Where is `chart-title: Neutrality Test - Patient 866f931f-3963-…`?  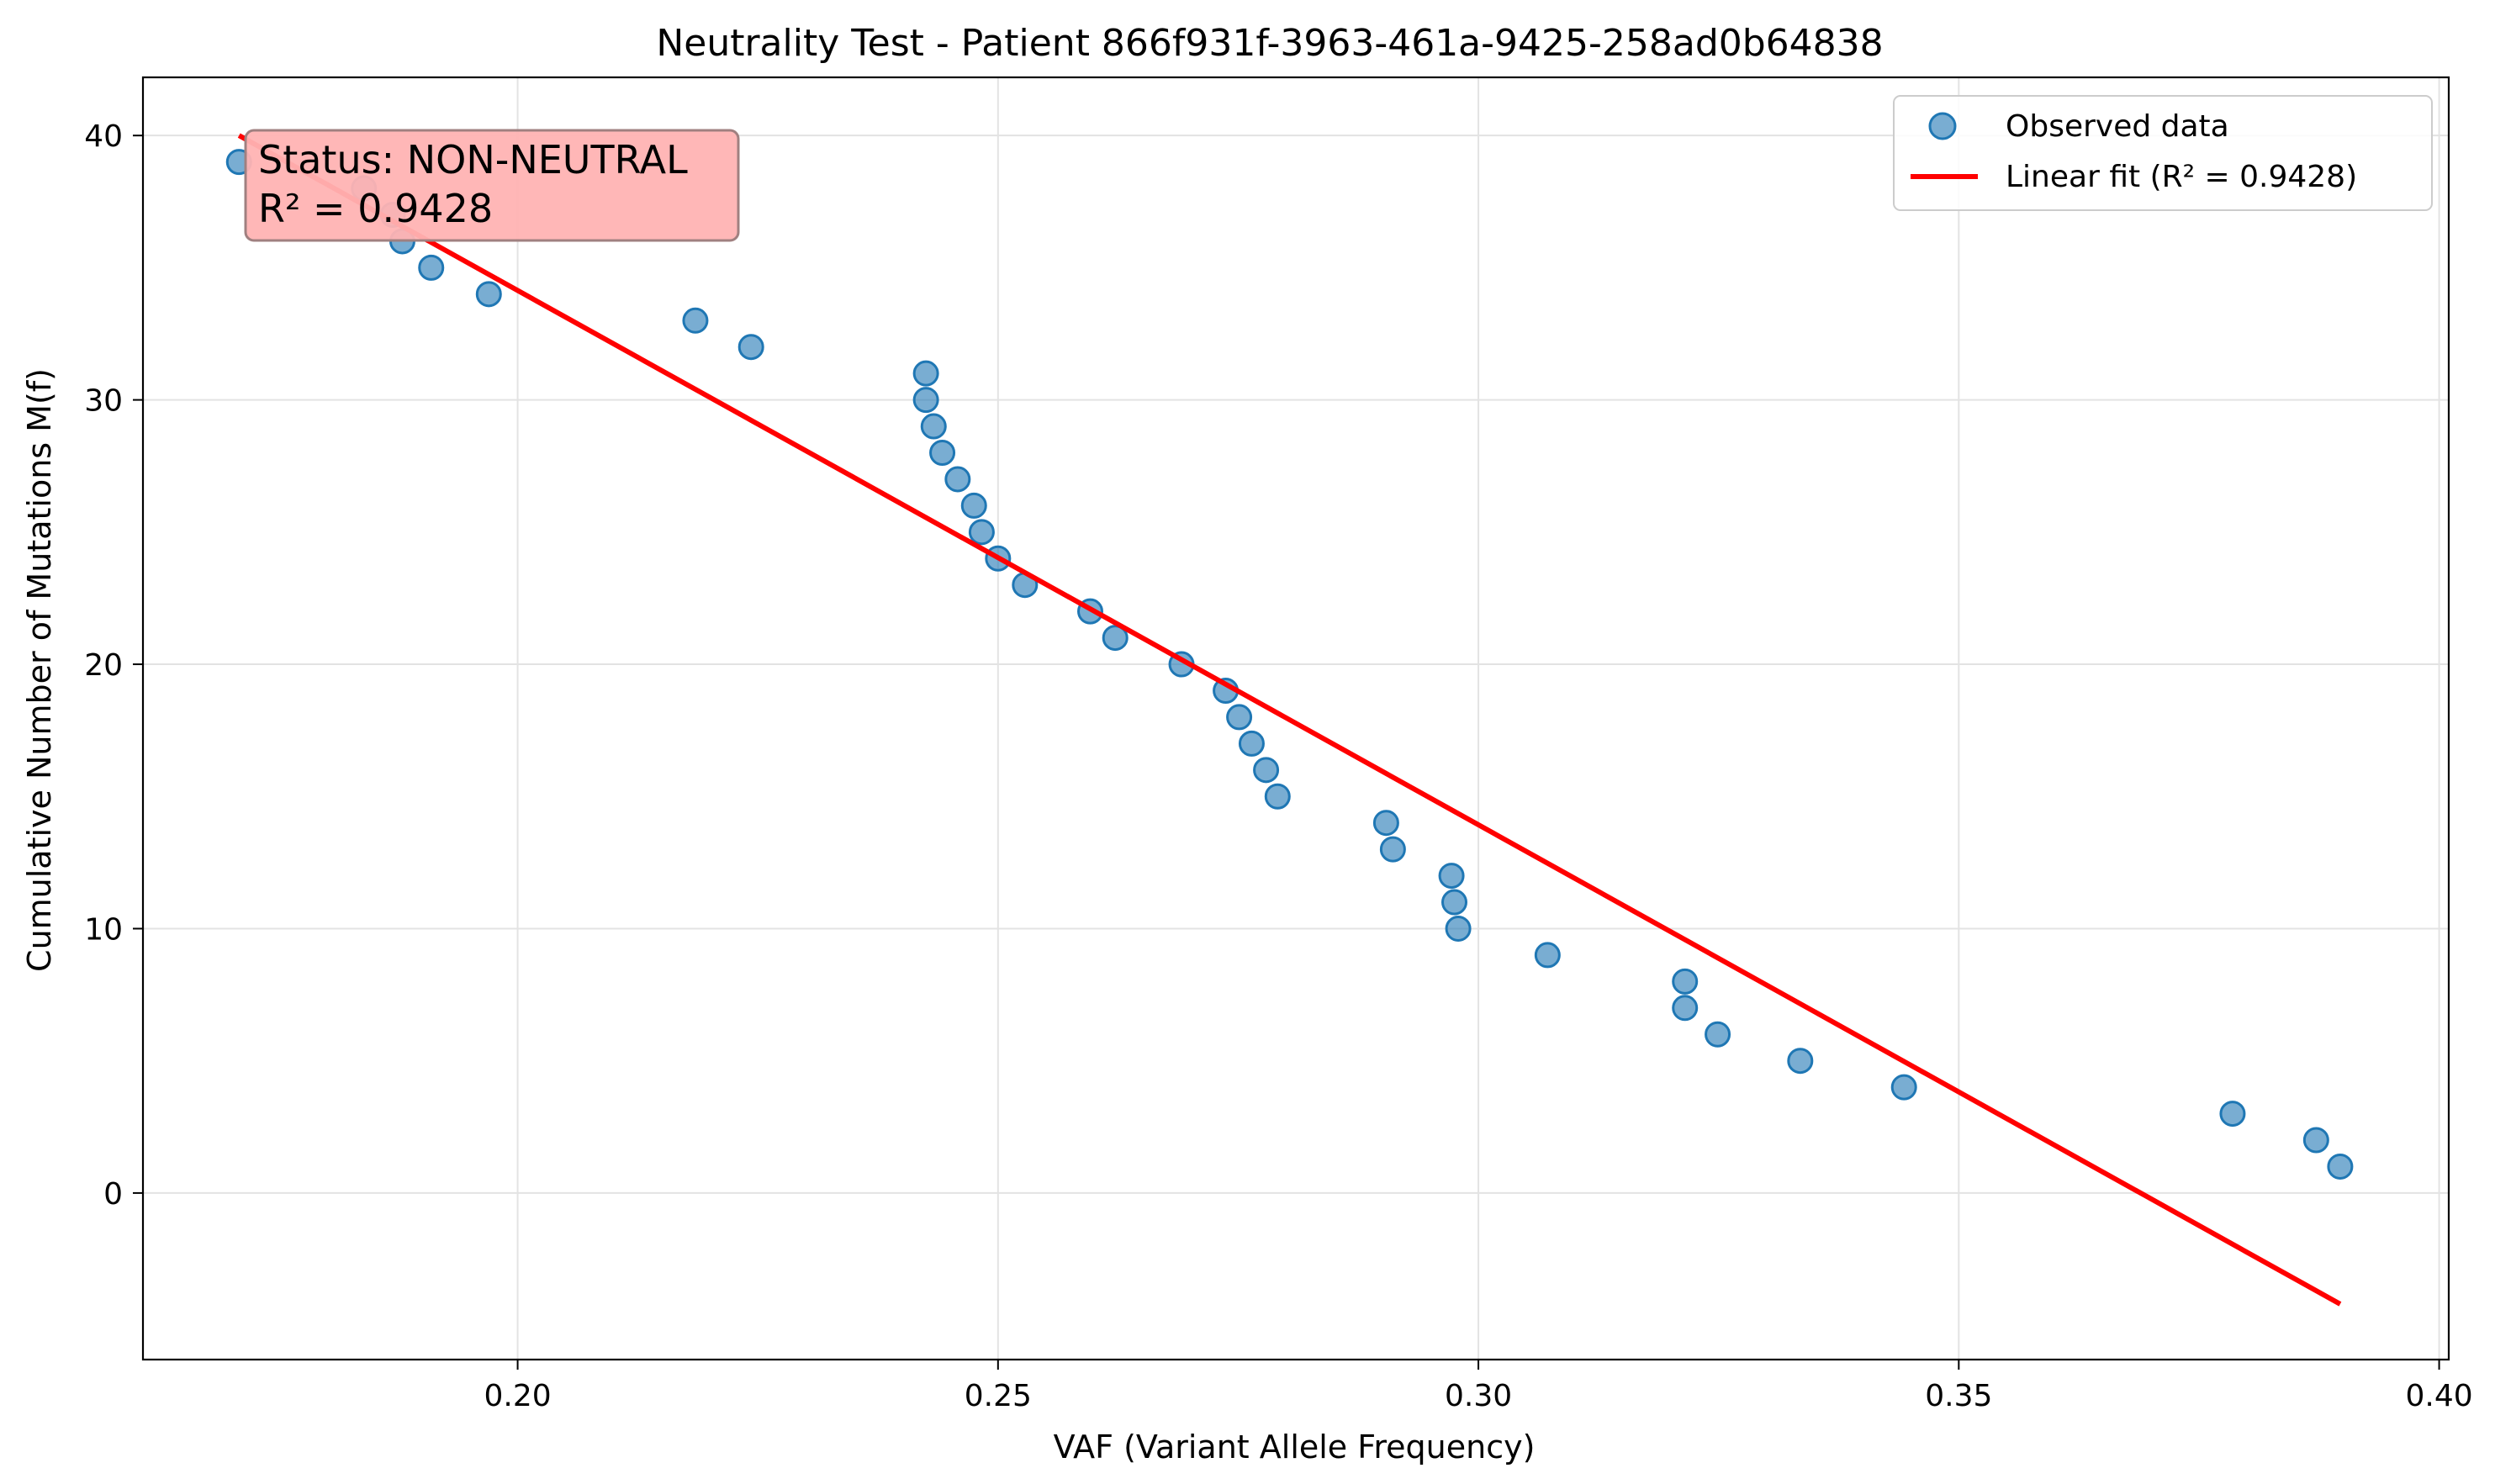
chart-title: Neutrality Test - Patient 866f931f-3963-… is located at coordinates (1269, 43).